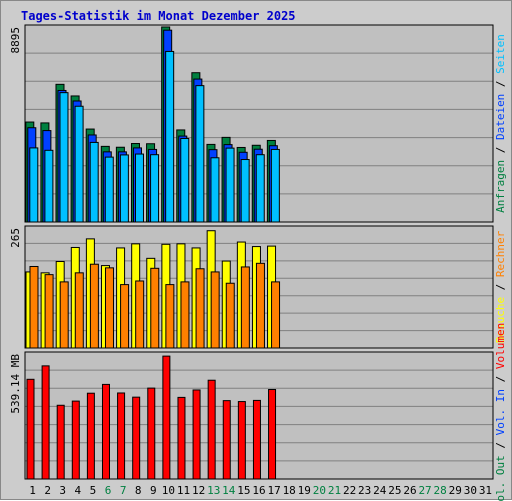  Describe the element at coordinates (123, 490) in the screenshot. I see `day-label-7: 7` at that location.